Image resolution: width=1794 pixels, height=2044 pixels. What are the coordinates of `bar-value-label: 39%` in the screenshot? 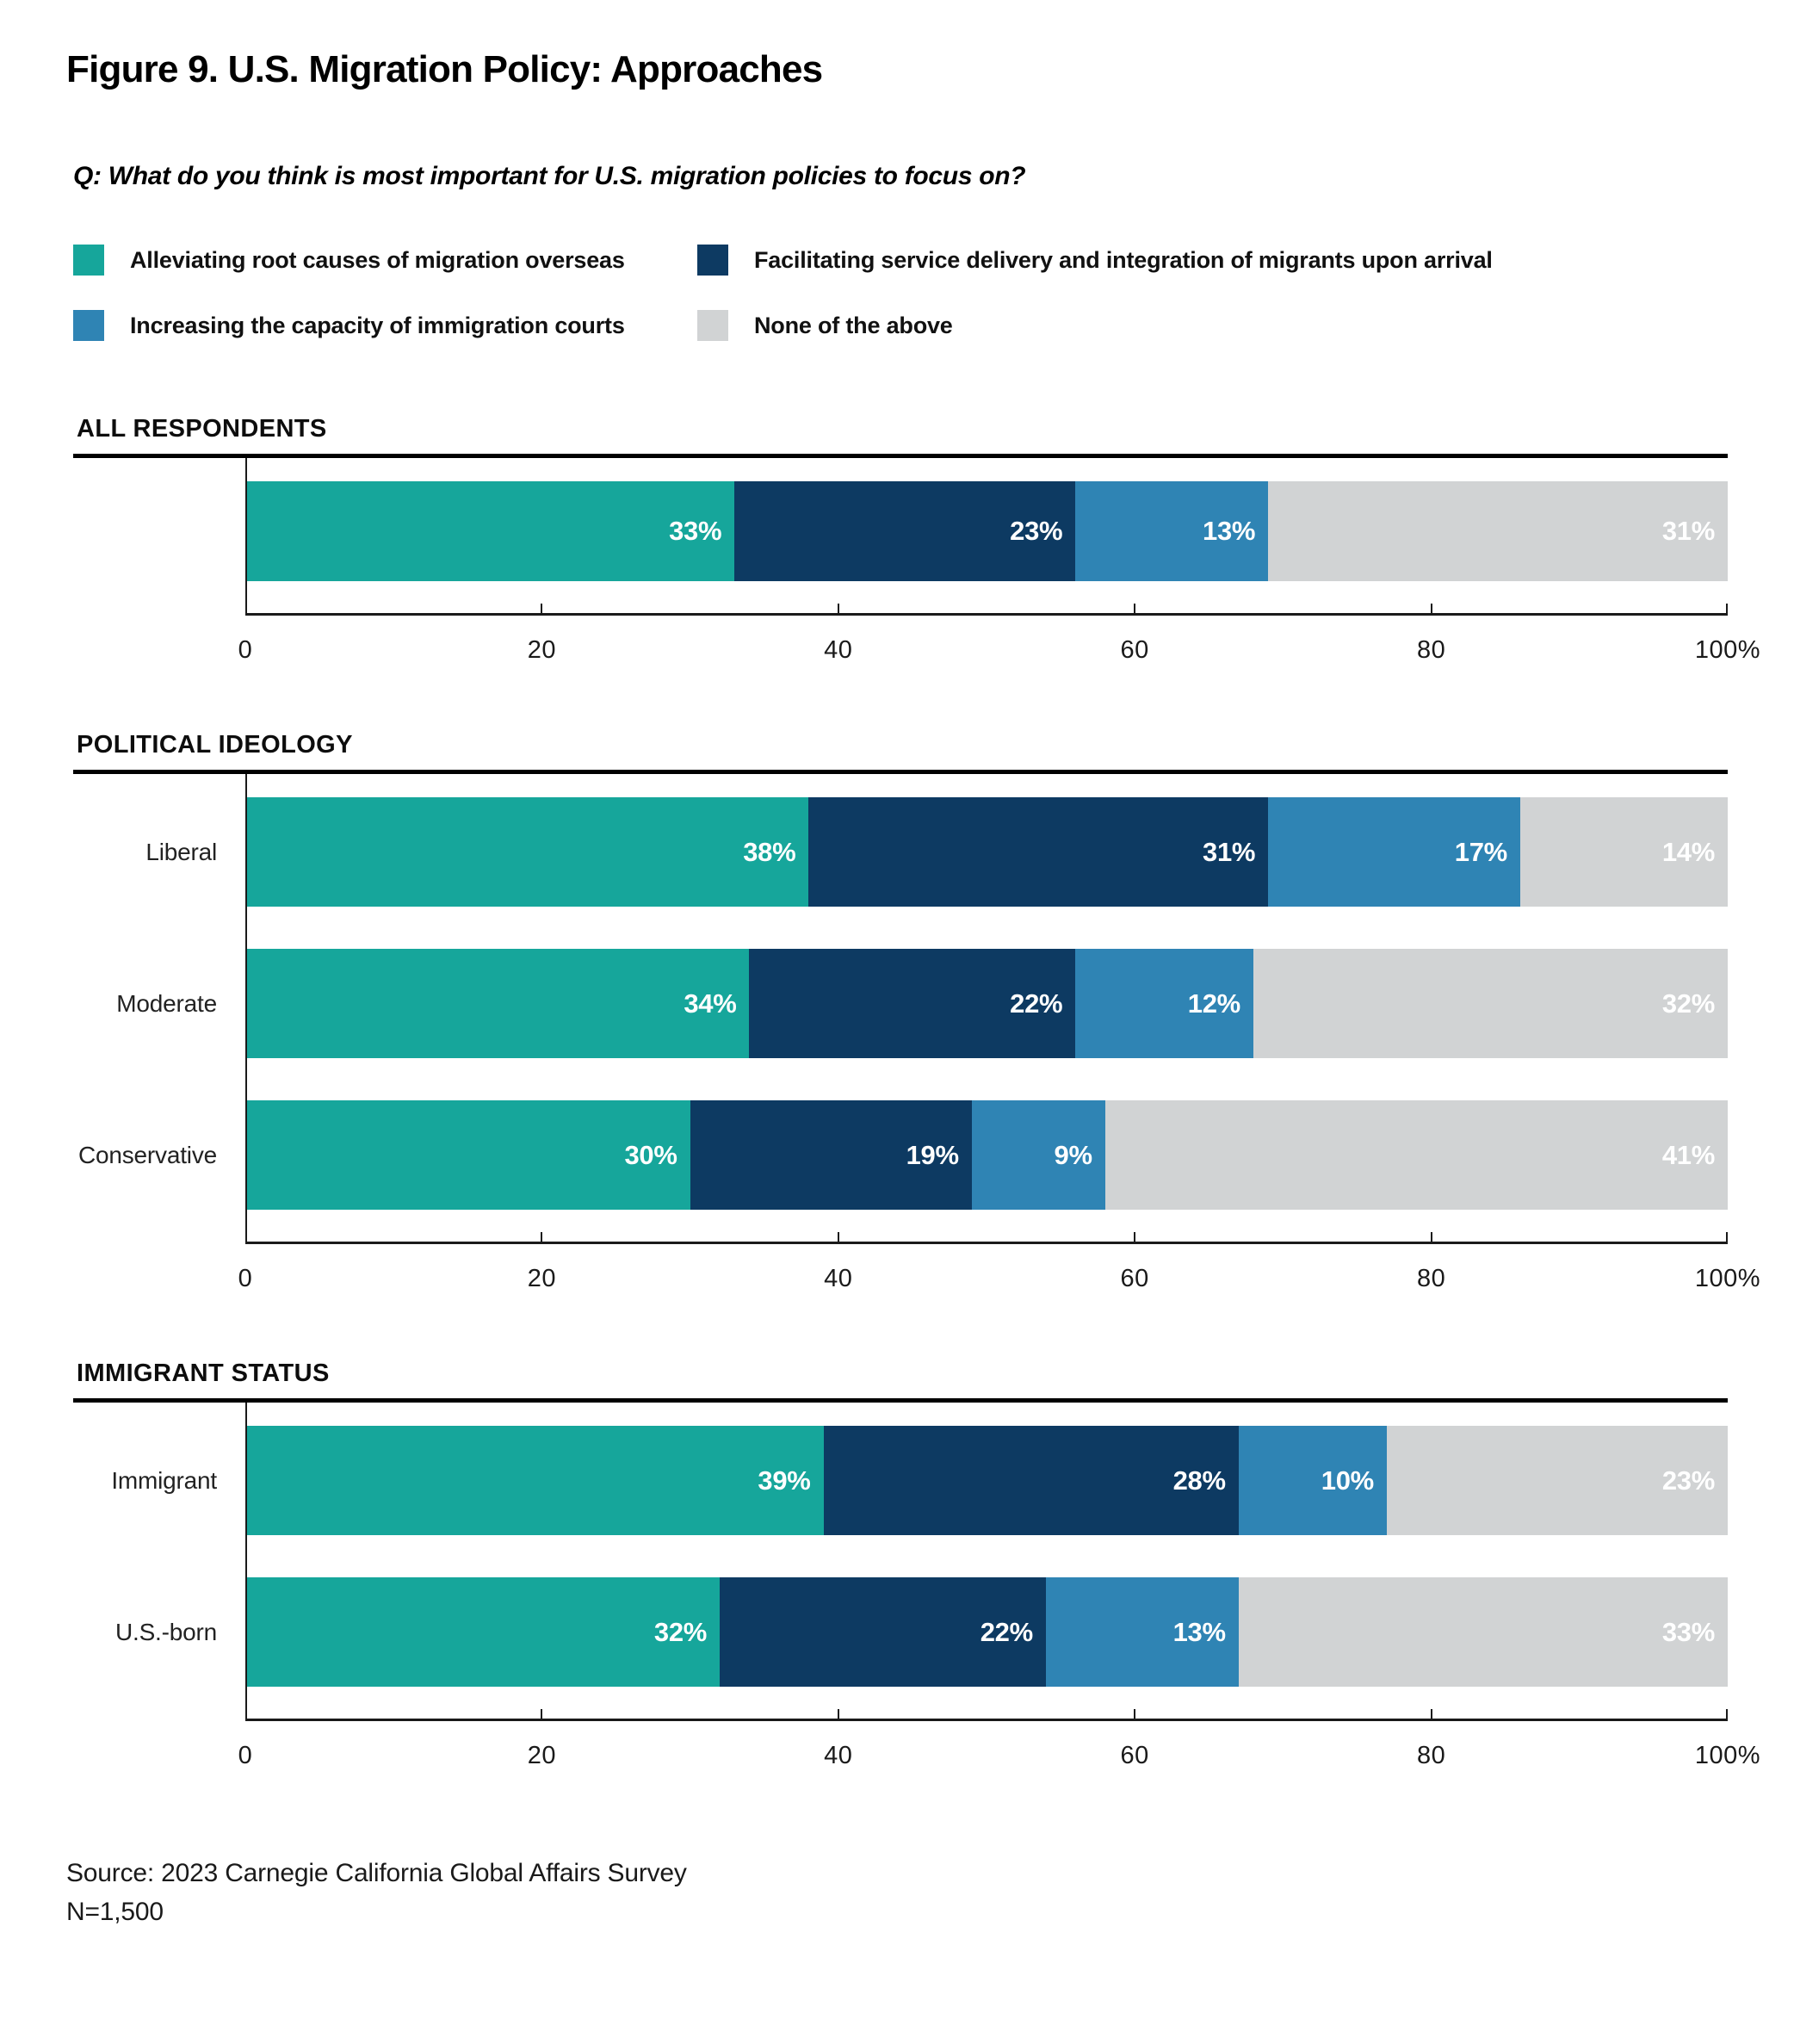 It's located at (784, 1480).